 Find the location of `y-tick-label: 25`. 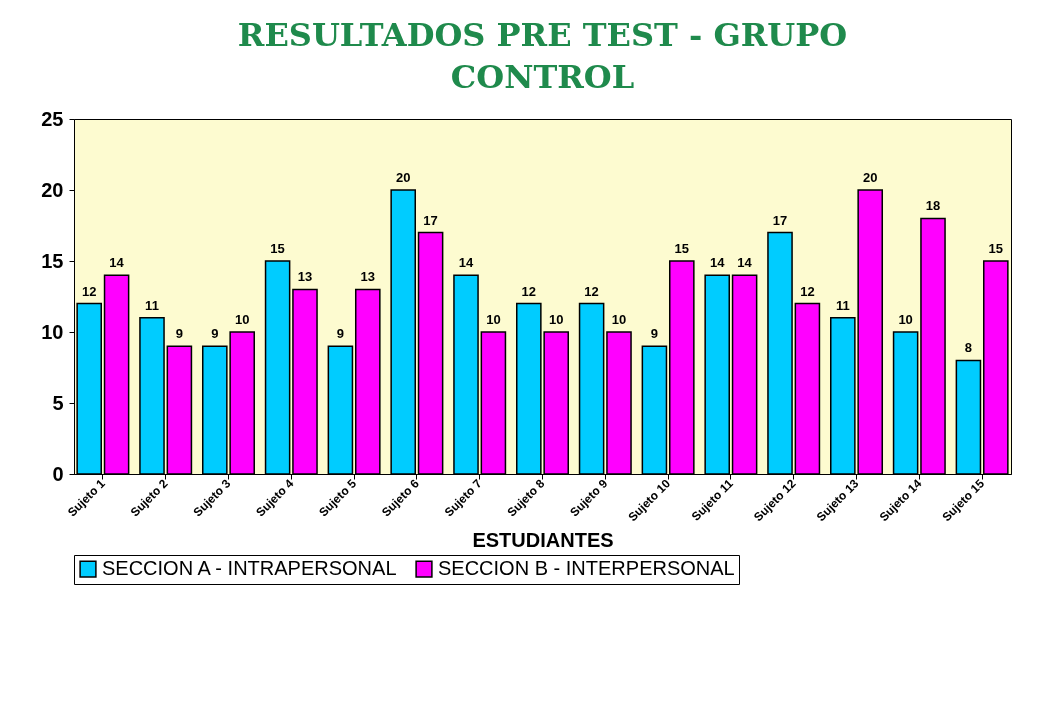

y-tick-label: 25 is located at coordinates (52, 118).